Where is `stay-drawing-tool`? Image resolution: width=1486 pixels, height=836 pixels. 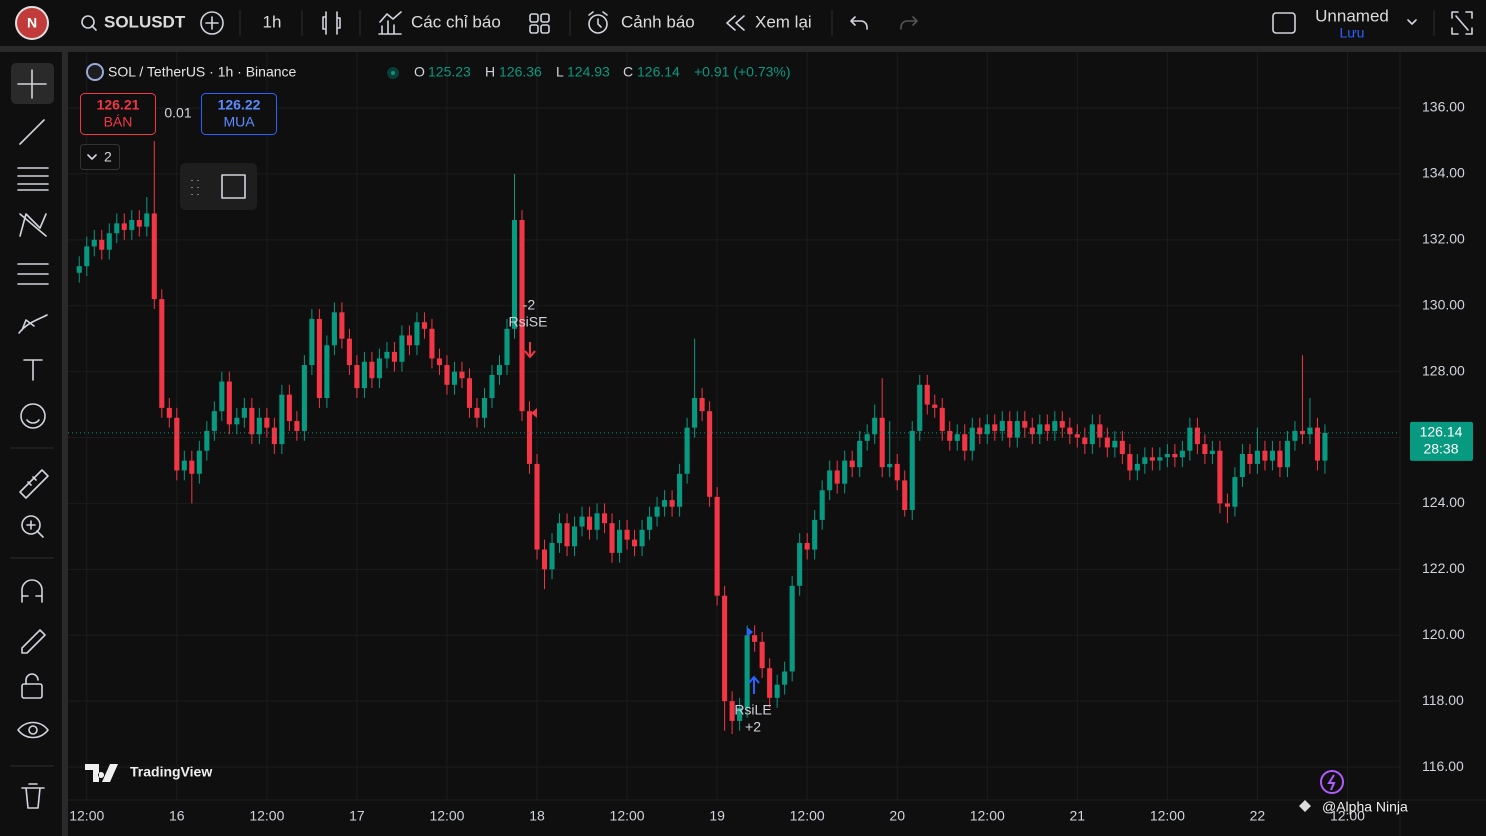
stay-drawing-tool is located at coordinates (33, 641).